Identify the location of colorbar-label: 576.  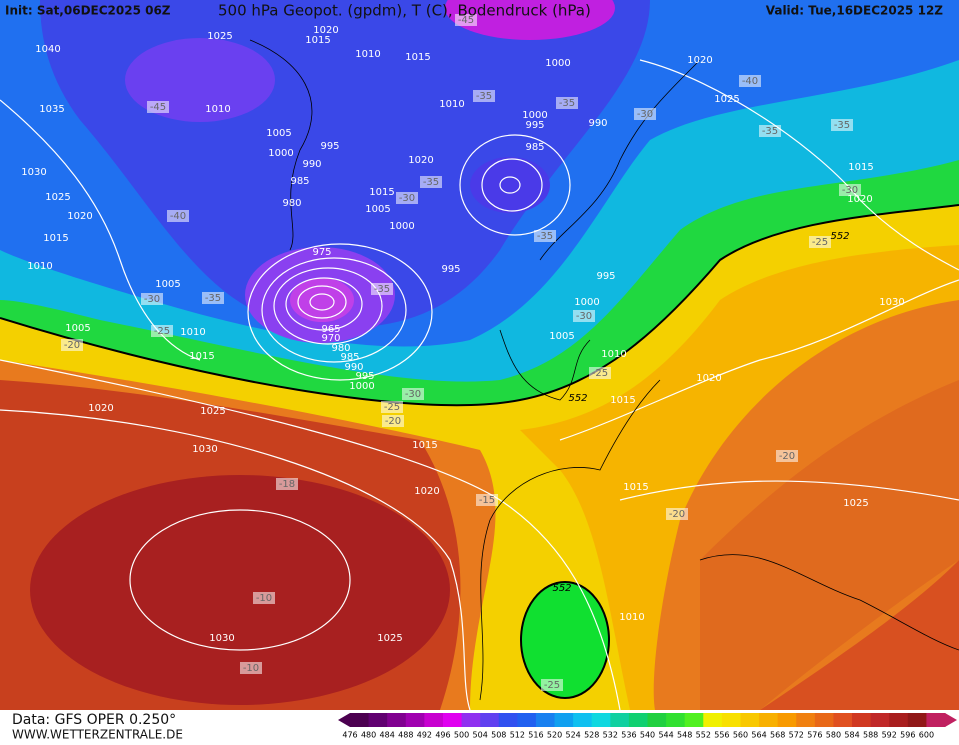
(814, 735).